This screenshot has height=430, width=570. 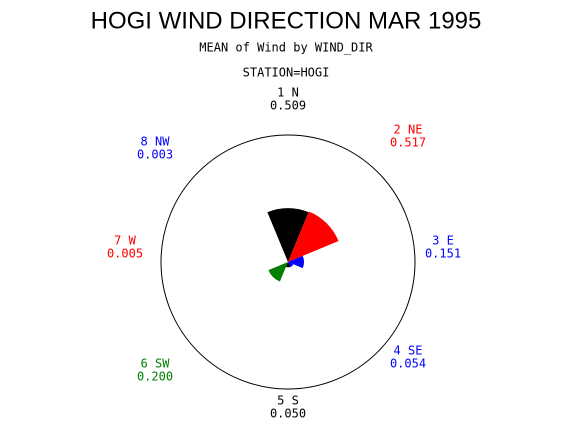 What do you see at coordinates (155, 377) in the screenshot?
I see `value-label: 0.200` at bounding box center [155, 377].